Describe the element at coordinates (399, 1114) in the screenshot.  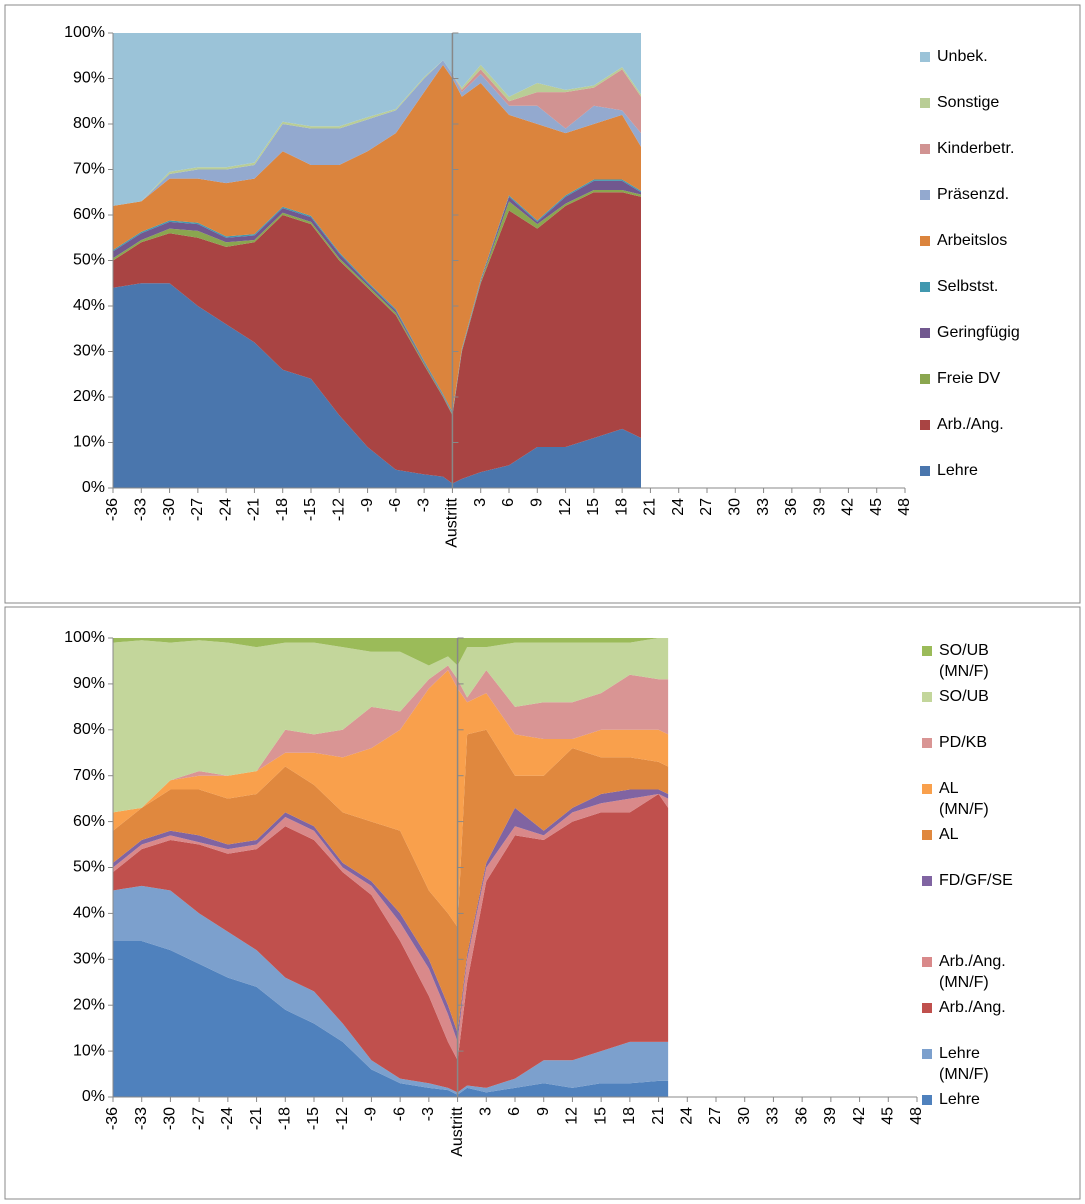
I see `x-tick-label: -6` at that location.